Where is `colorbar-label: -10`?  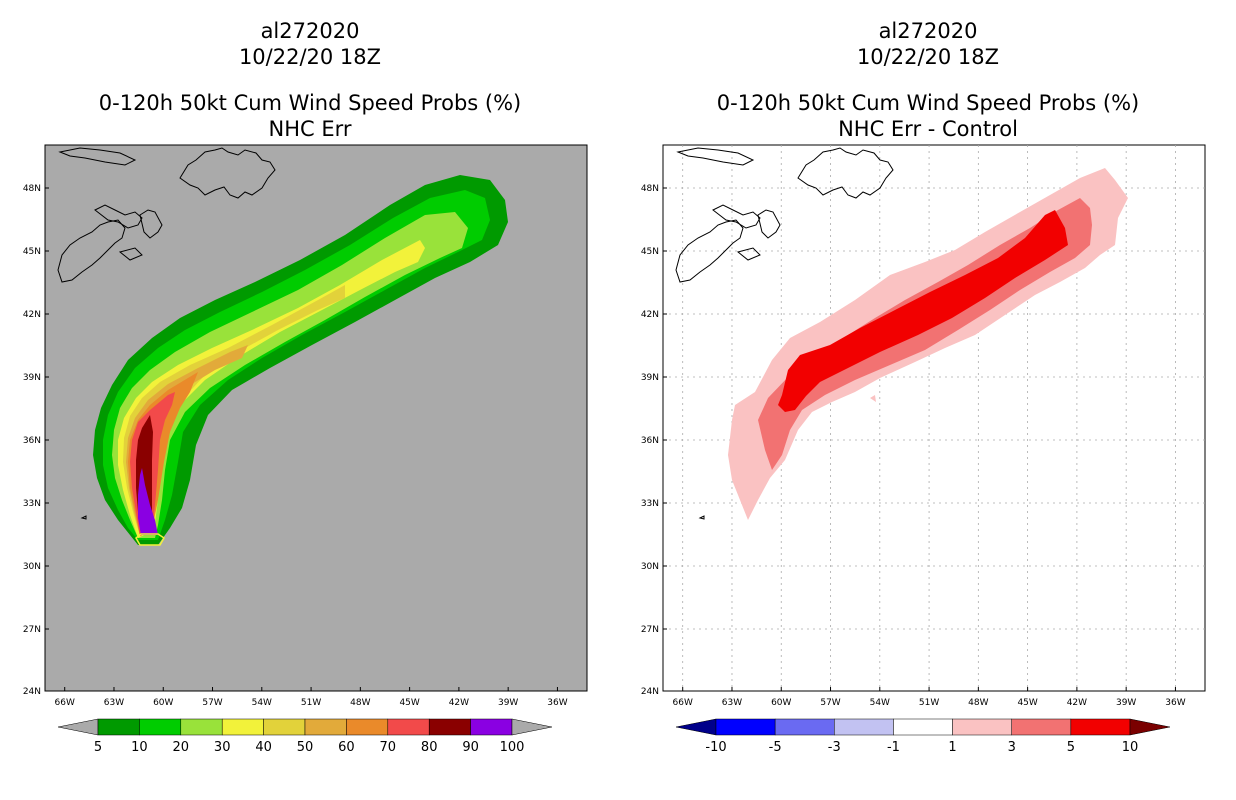 colorbar-label: -10 is located at coordinates (715, 747).